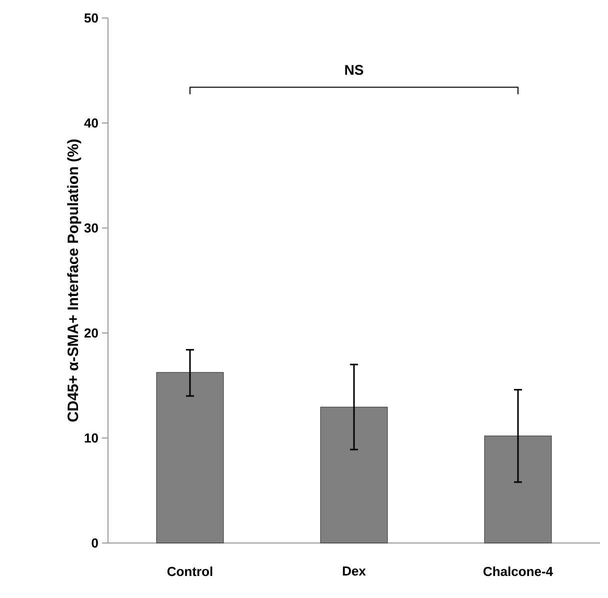 The width and height of the screenshot is (608, 598). I want to click on annotation: NS, so click(354, 69).